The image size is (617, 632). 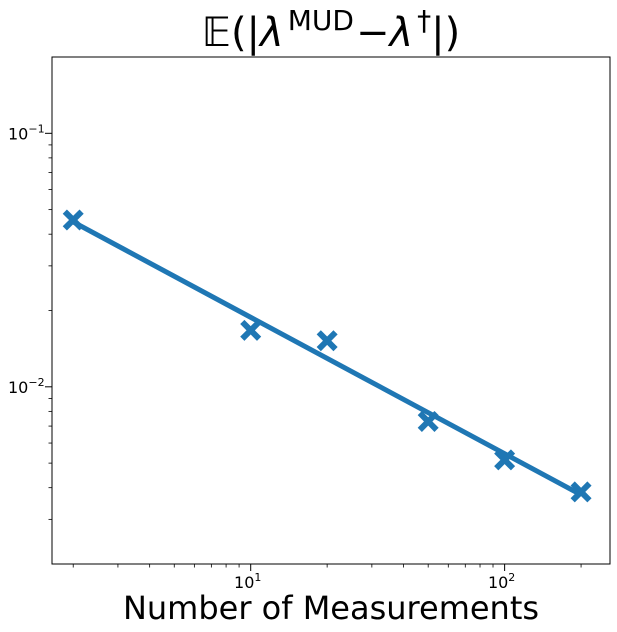 What do you see at coordinates (321, 20) in the screenshot?
I see `title-sup-mud: MUD` at bounding box center [321, 20].